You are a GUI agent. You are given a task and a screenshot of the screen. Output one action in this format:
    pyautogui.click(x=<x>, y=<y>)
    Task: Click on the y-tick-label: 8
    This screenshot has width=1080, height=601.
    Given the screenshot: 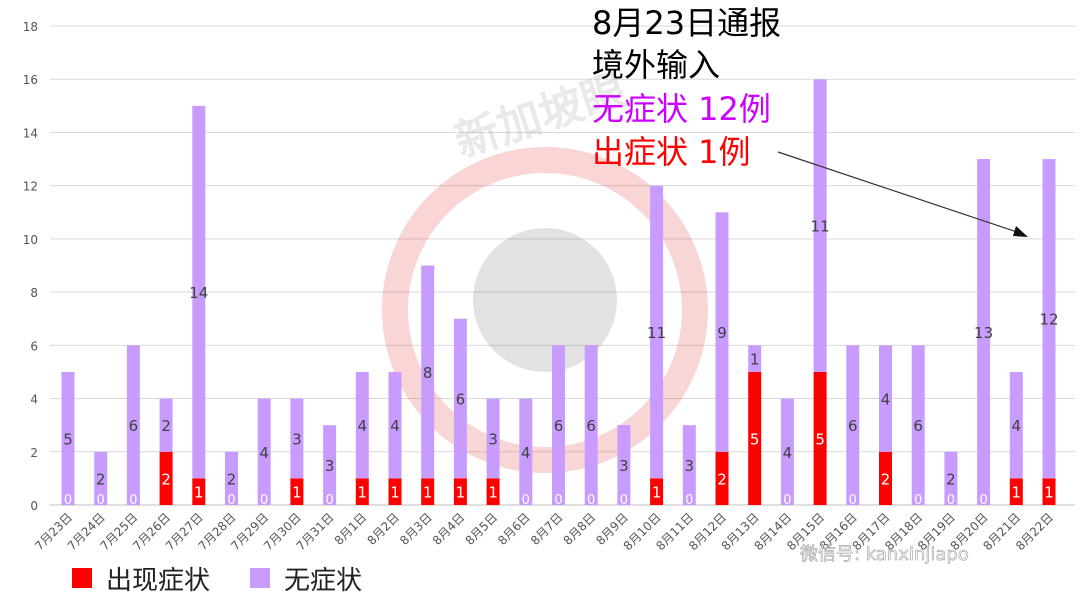 What is the action you would take?
    pyautogui.click(x=34, y=293)
    